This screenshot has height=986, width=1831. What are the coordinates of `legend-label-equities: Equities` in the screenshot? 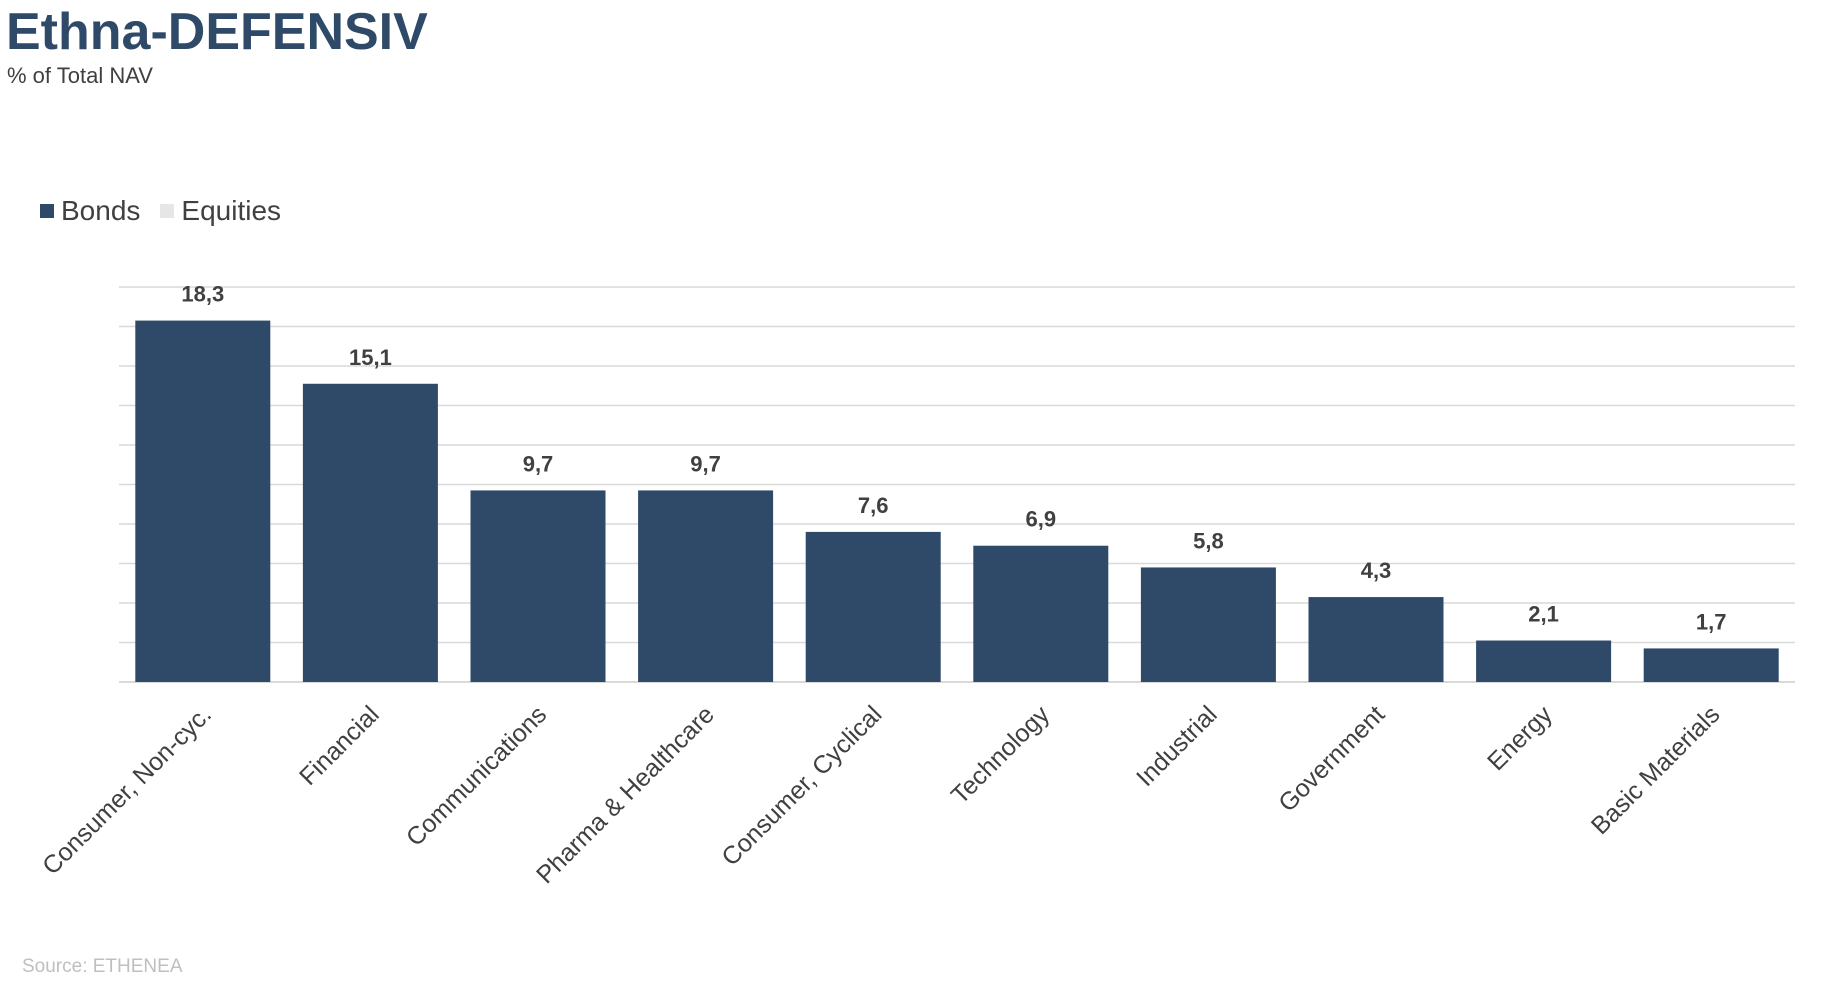 It's located at (231, 210).